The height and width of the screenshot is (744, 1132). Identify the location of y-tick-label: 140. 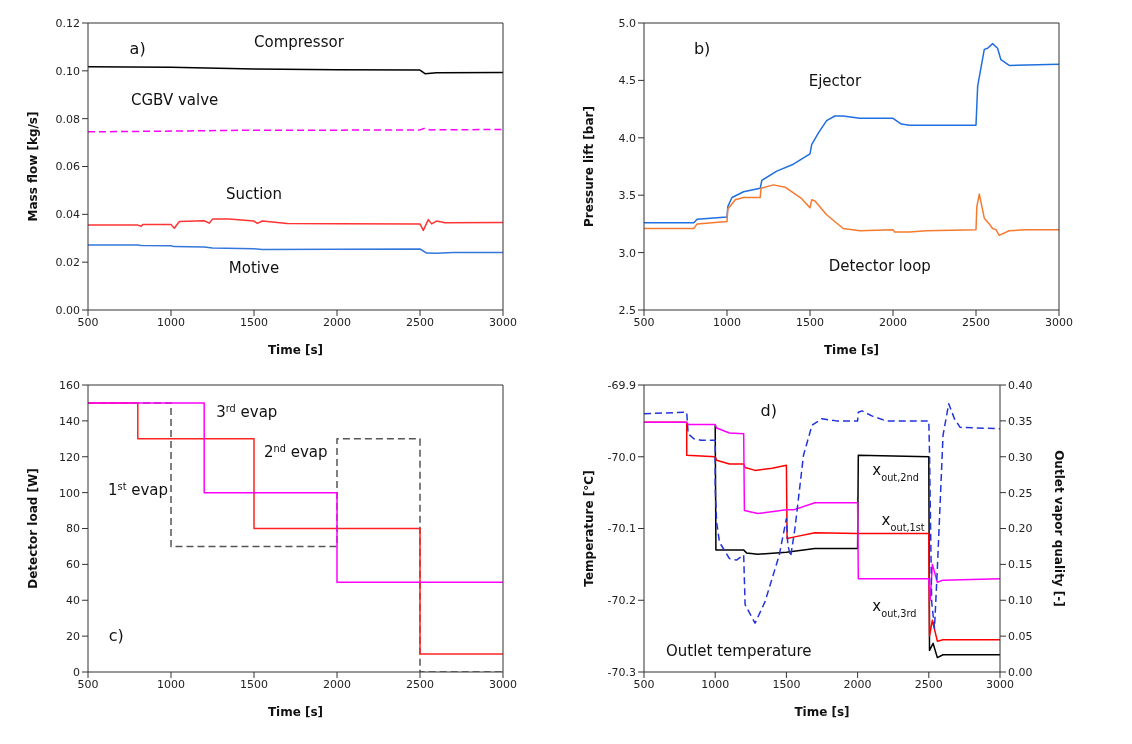
(69, 421).